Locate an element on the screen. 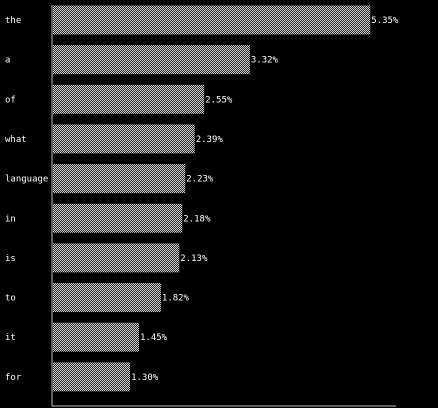  value-label: 2.55% is located at coordinates (219, 100).